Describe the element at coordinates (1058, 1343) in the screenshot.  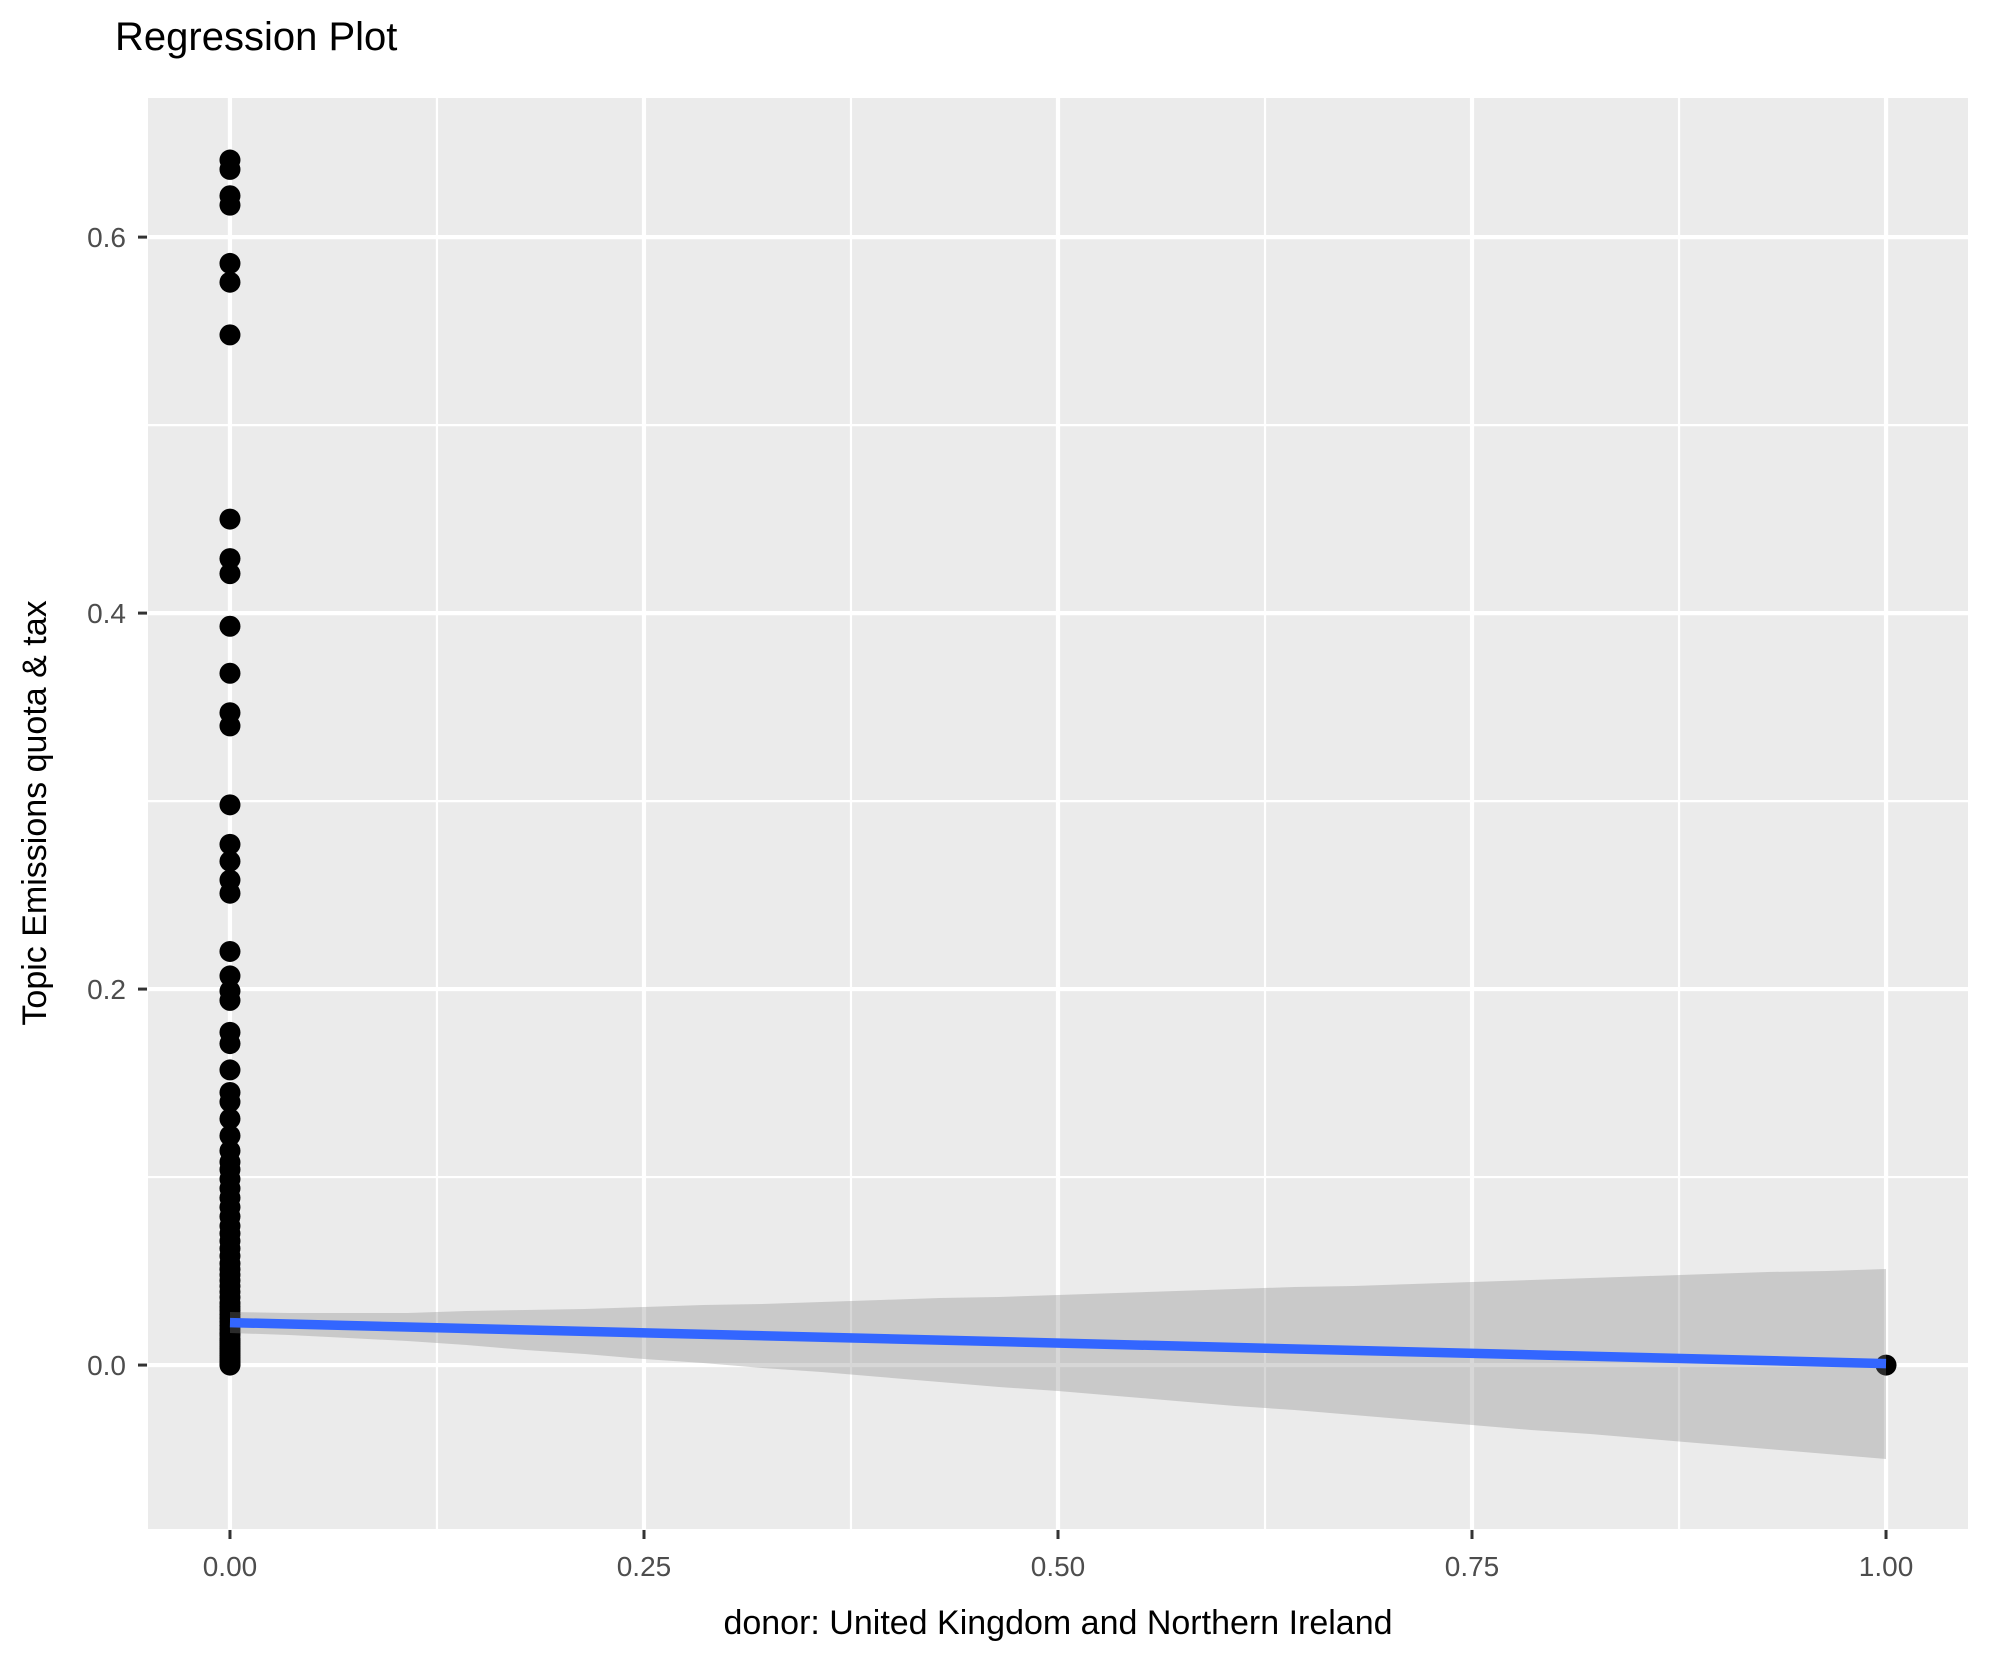
I see `regression-line` at that location.